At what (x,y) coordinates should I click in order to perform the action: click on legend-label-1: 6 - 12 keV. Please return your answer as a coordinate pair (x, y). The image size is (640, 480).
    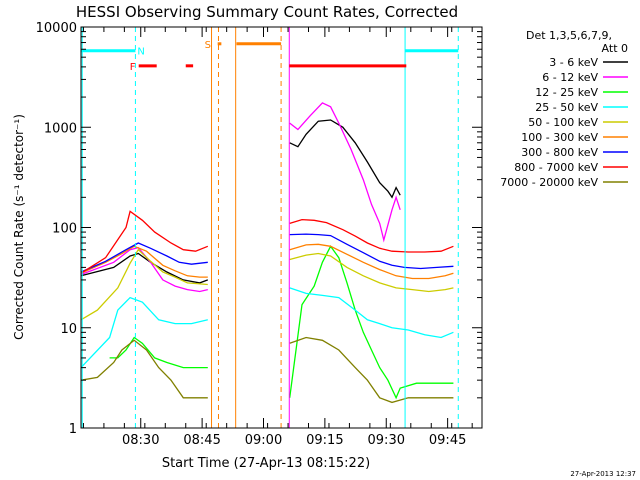
    Looking at the image, I should click on (570, 77).